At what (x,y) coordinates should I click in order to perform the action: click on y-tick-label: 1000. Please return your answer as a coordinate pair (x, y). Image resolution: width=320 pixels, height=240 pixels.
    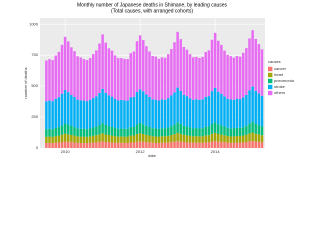
    Looking at the image, I should click on (34, 23).